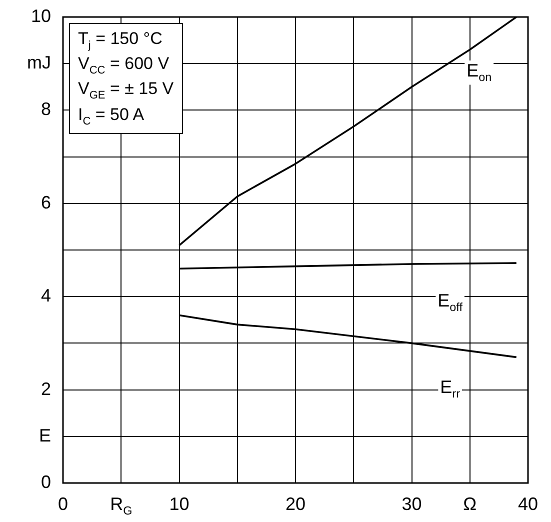  Describe the element at coordinates (39, 62) in the screenshot. I see `y-tick-label: mJ` at that location.